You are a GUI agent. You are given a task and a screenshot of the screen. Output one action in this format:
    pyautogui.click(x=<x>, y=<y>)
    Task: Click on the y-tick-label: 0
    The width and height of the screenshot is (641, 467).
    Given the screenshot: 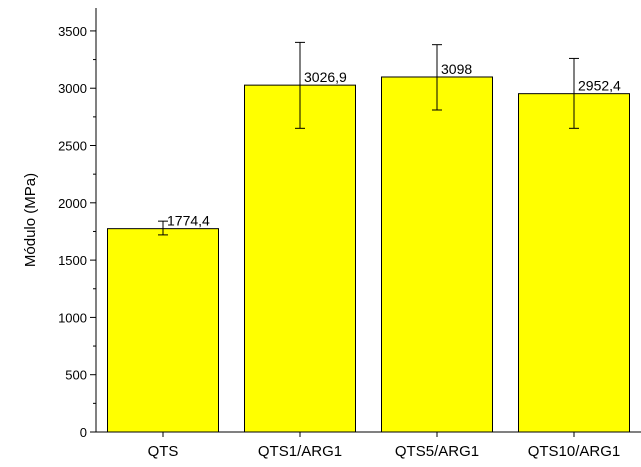 What is the action you would take?
    pyautogui.click(x=83, y=432)
    